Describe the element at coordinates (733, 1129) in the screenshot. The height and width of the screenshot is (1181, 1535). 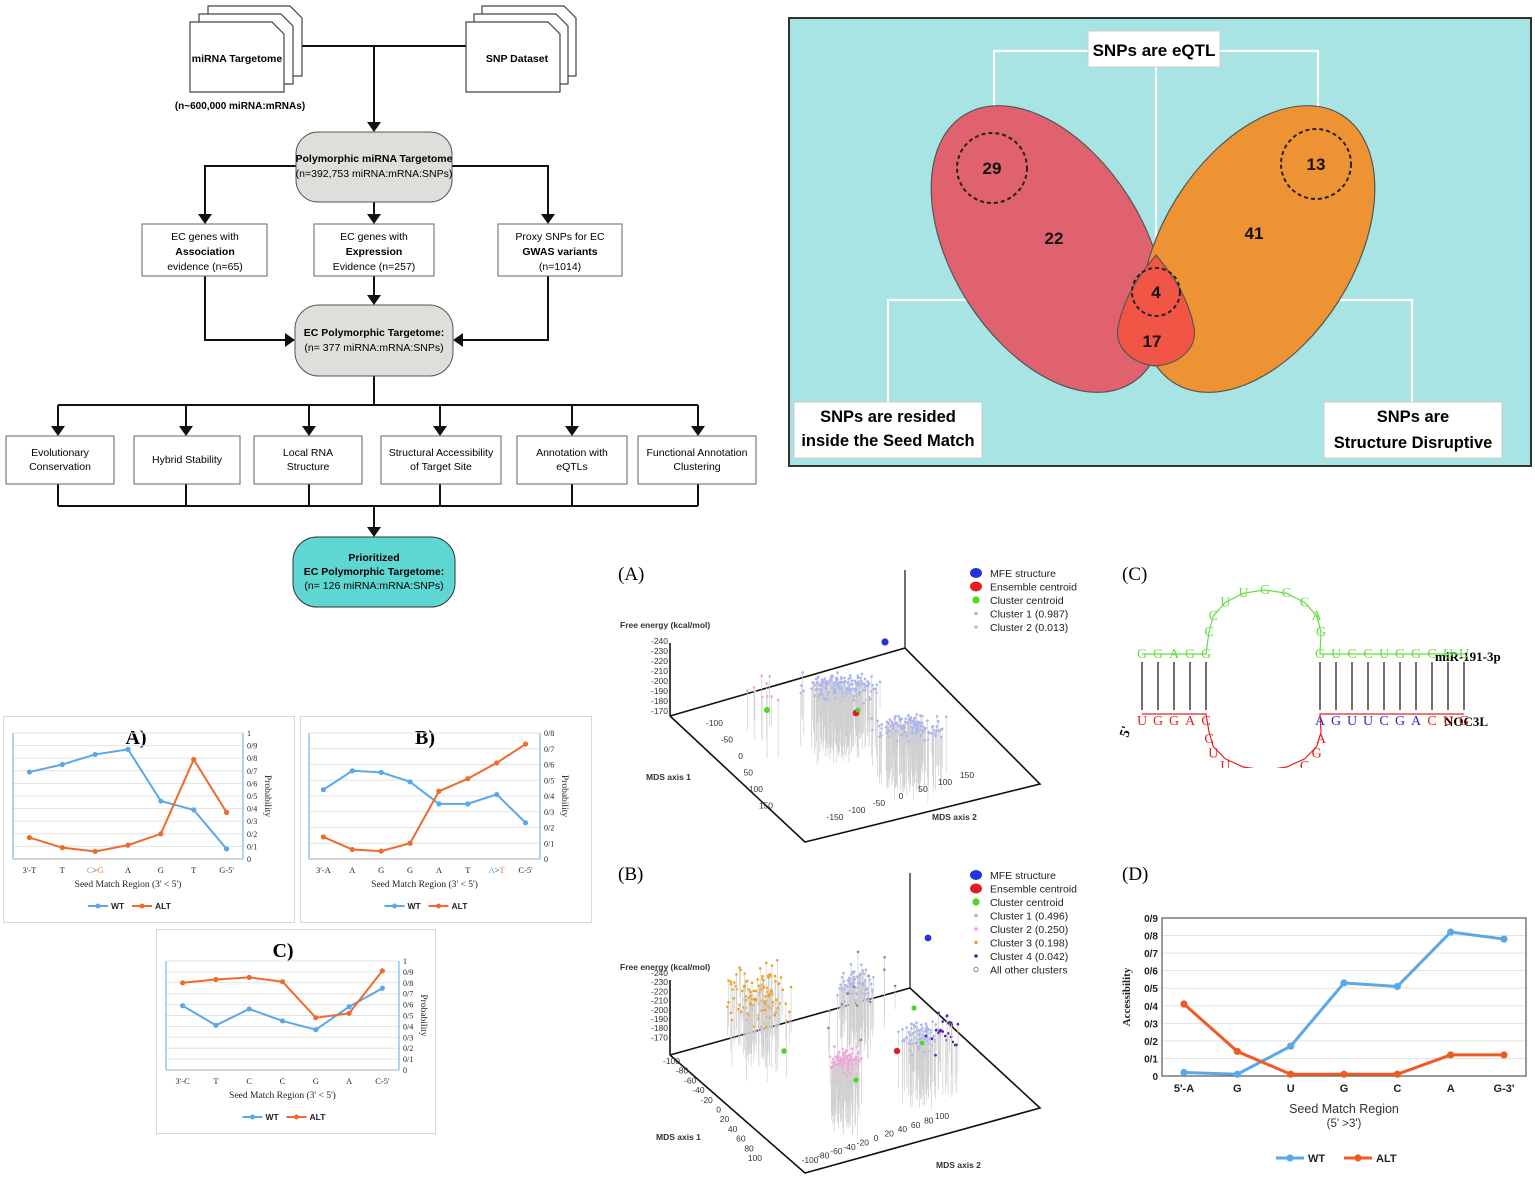
I see `mds-x1-tick: 40` at that location.